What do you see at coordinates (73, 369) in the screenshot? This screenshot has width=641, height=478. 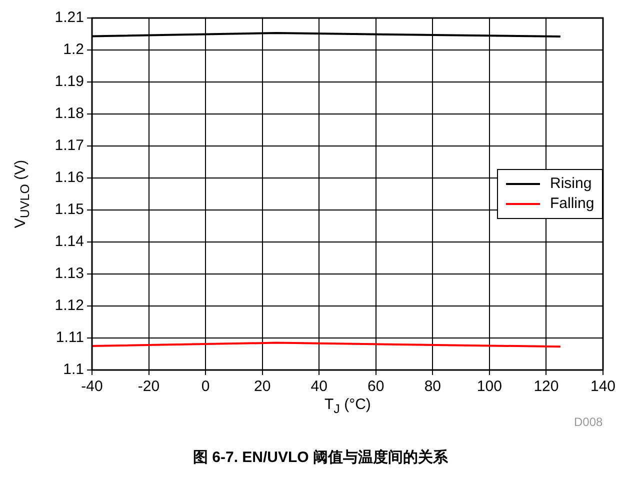 I see `y-tick-label: 1.1` at bounding box center [73, 369].